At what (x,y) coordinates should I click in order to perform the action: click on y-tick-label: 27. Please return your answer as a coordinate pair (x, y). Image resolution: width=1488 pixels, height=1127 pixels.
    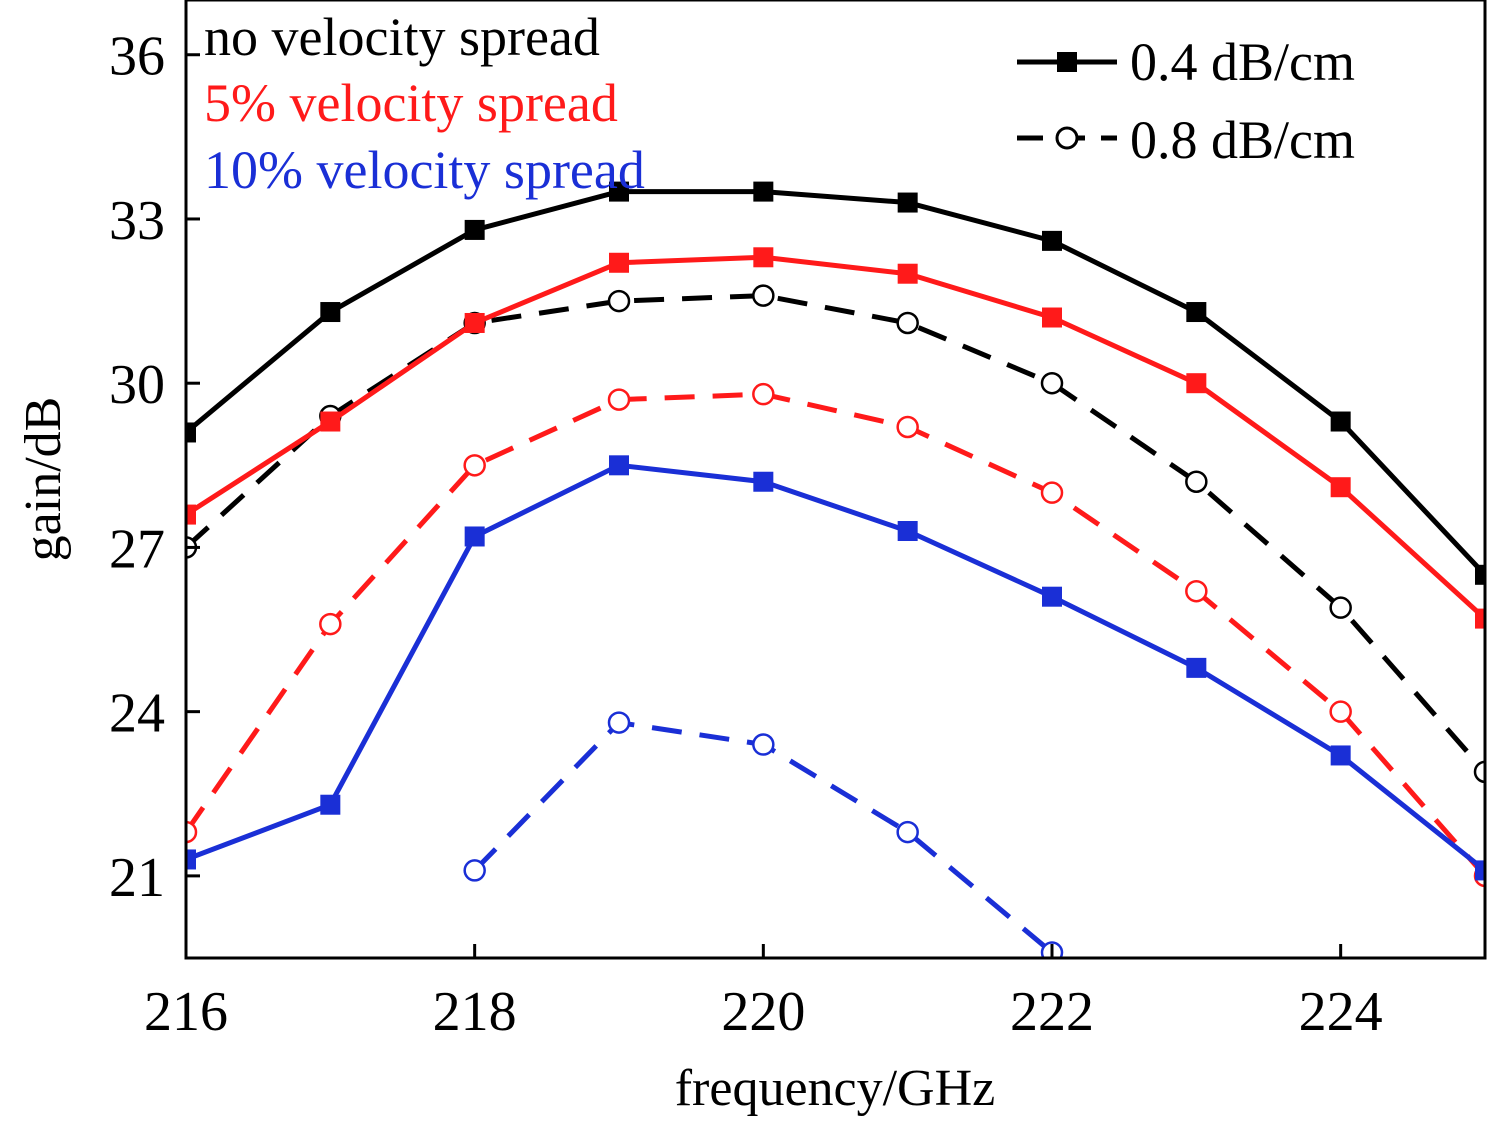
    Looking at the image, I should click on (137, 549).